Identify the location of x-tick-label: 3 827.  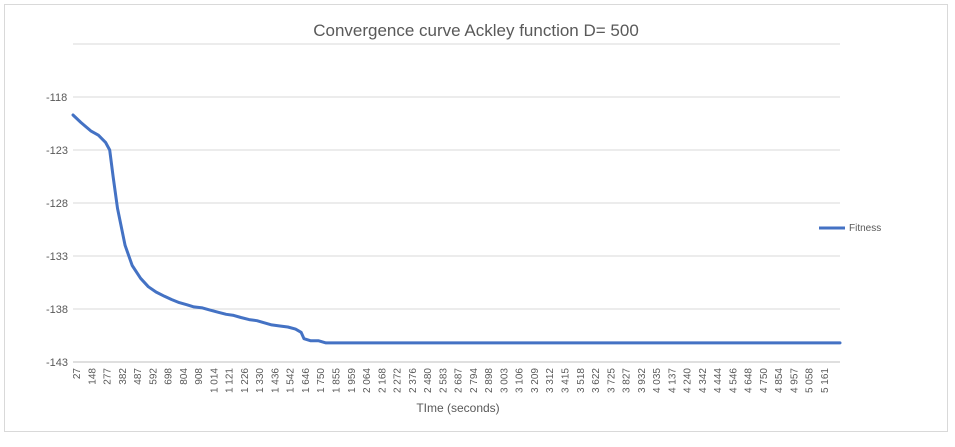
(627, 380).